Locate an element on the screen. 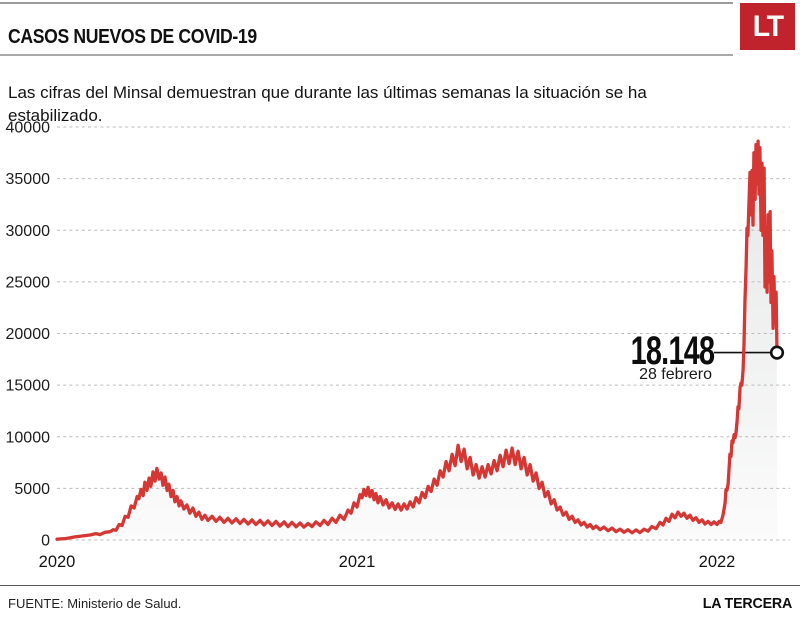 Image resolution: width=800 pixels, height=619 pixels. callout-date-label: 28 febrero is located at coordinates (675, 374).